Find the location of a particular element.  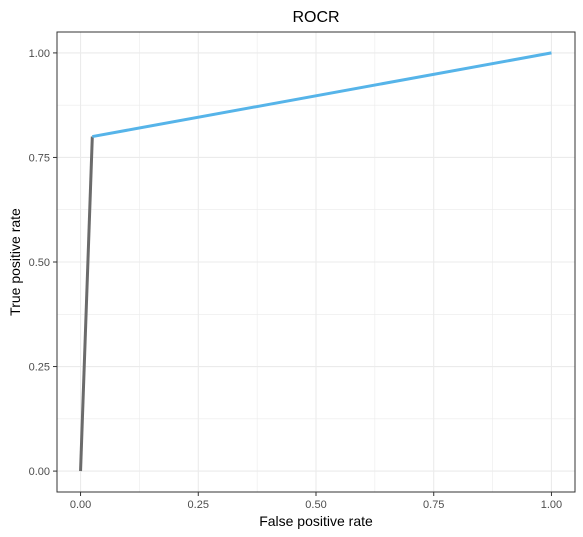

x-axis-ticks: 0.00 0.25 0.50 0.75 1.00 is located at coordinates (316, 501).